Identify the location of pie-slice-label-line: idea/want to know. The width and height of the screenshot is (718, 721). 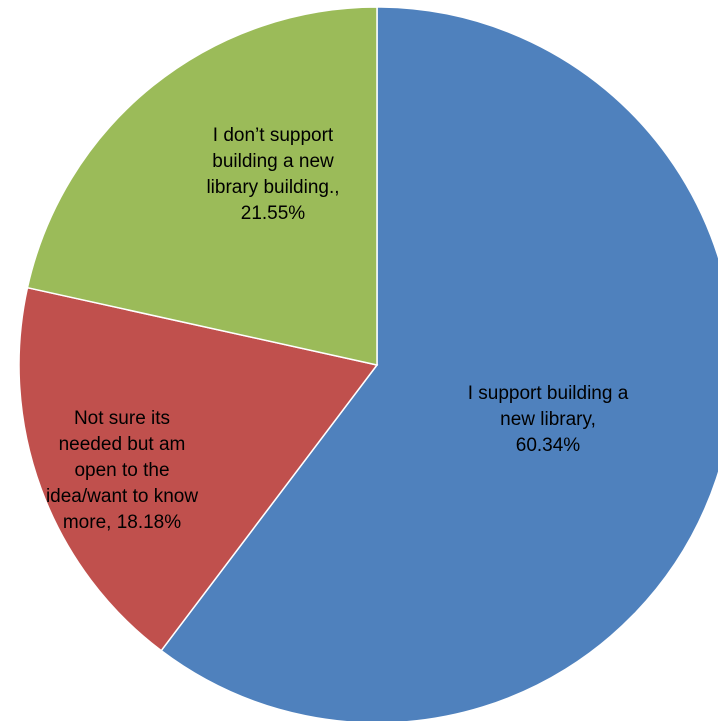
(122, 496).